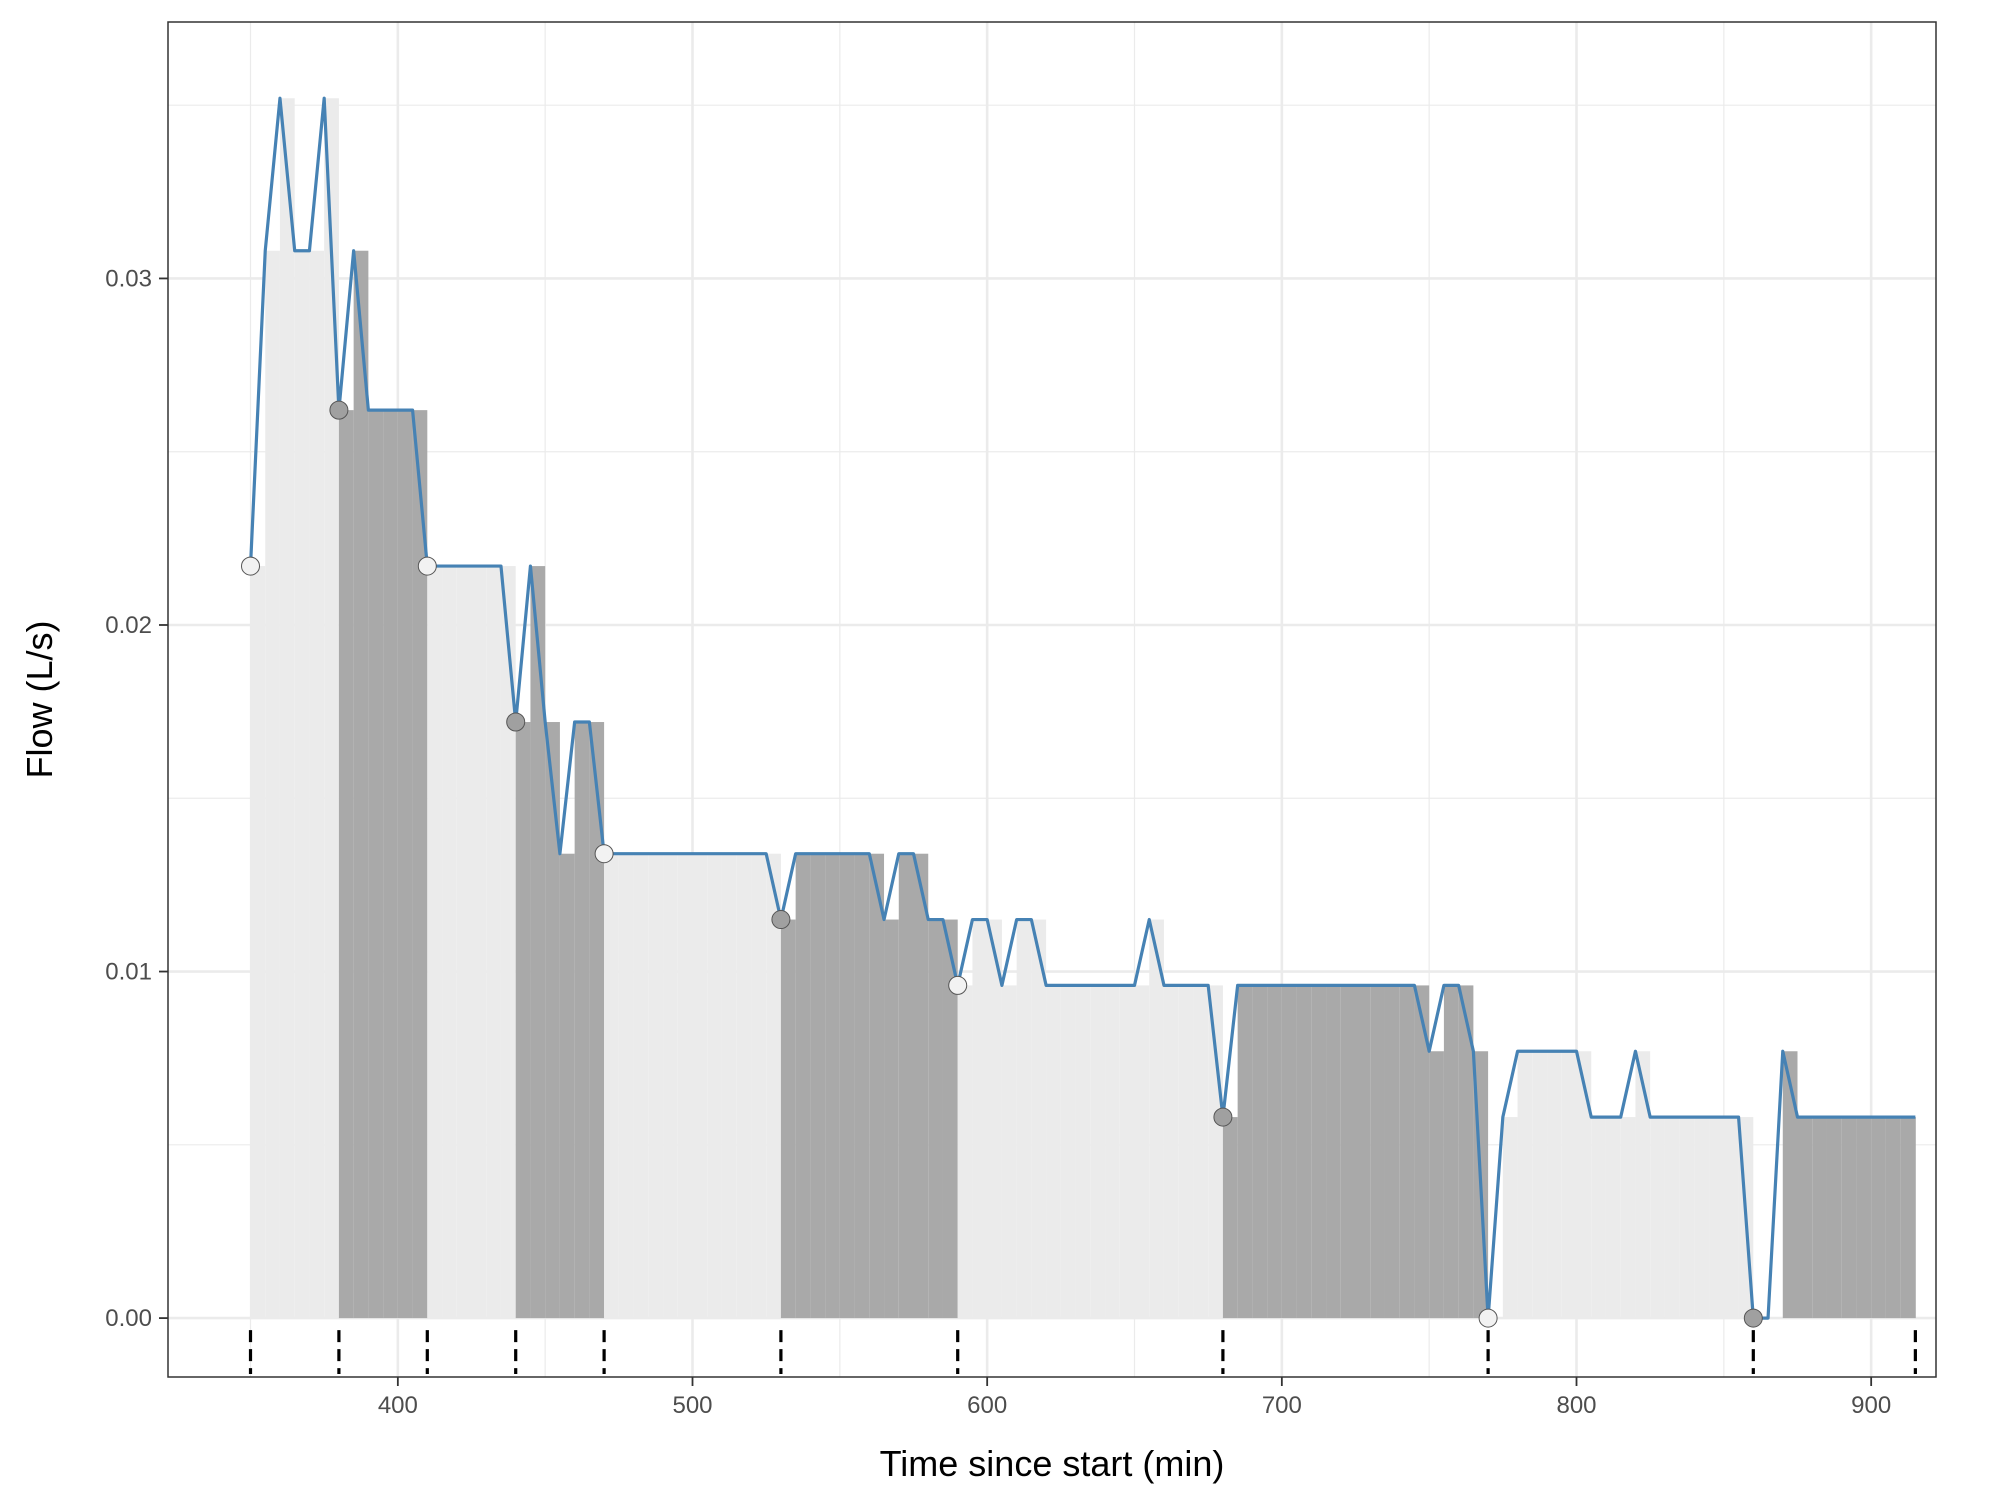  What do you see at coordinates (1082, 1352) in the screenshot?
I see `breakpoint-ticks` at bounding box center [1082, 1352].